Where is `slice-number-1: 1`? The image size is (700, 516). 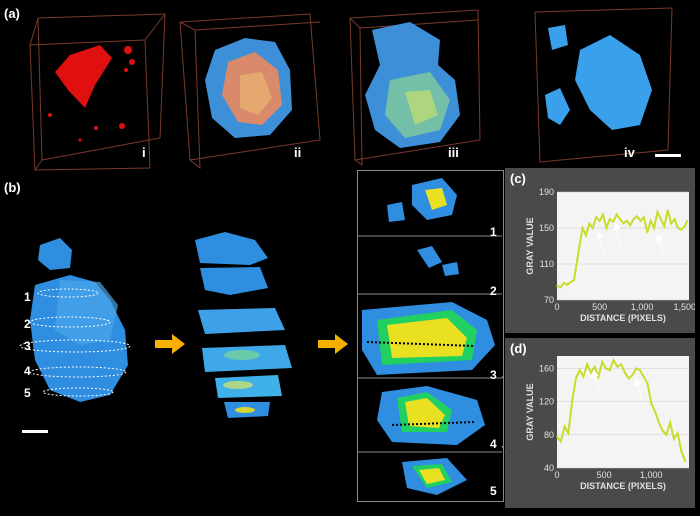
slice-number-1: 1 is located at coordinates (27, 297).